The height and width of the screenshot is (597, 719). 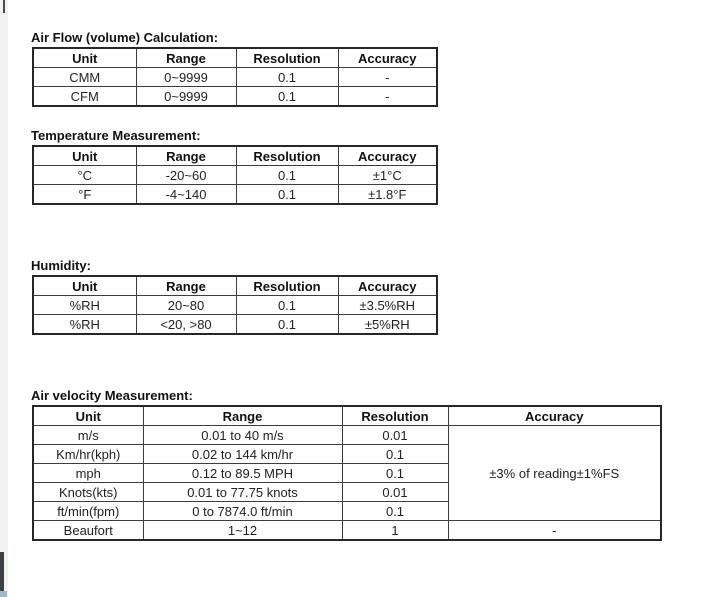 I want to click on table-row: mph 0.12 to 89.5 MPH 0.1, so click(x=346, y=473).